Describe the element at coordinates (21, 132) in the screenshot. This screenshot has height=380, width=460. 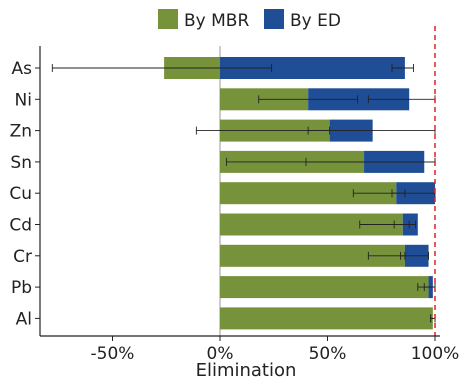
I see `y-tick-label-Zn: Zn` at that location.